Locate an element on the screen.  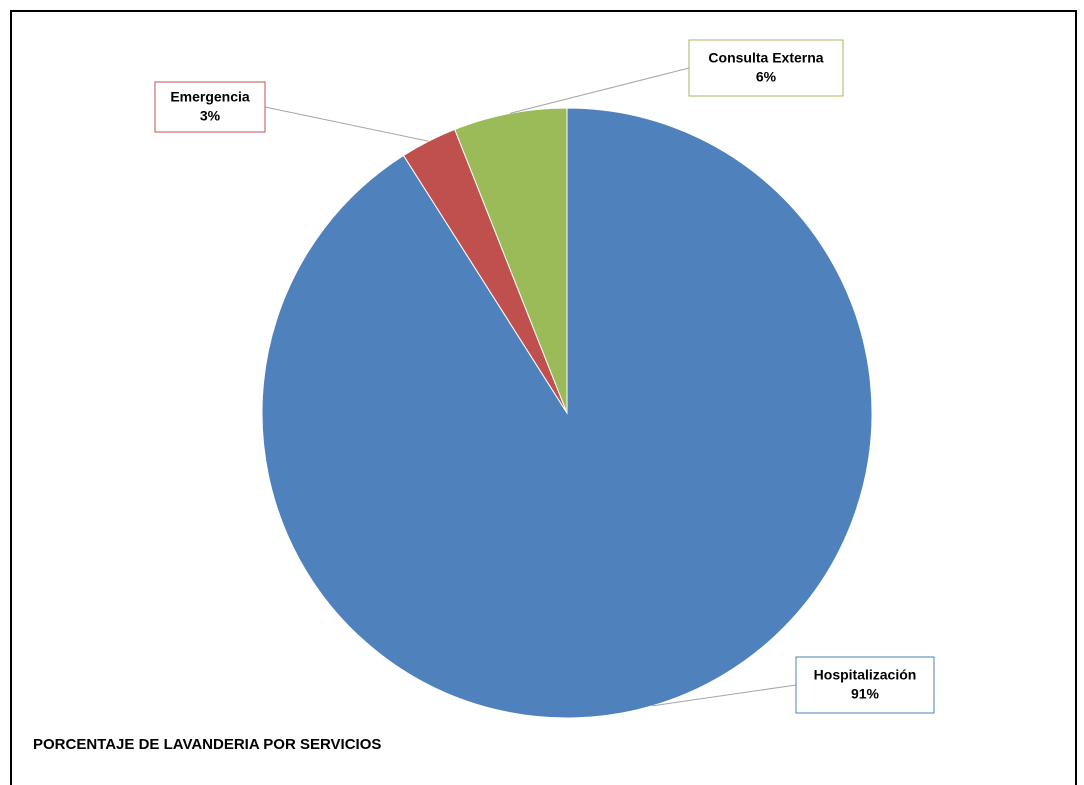
chart-title: PORCENTAJE DE LAVANDERIA POR SERVICIOS is located at coordinates (207, 744).